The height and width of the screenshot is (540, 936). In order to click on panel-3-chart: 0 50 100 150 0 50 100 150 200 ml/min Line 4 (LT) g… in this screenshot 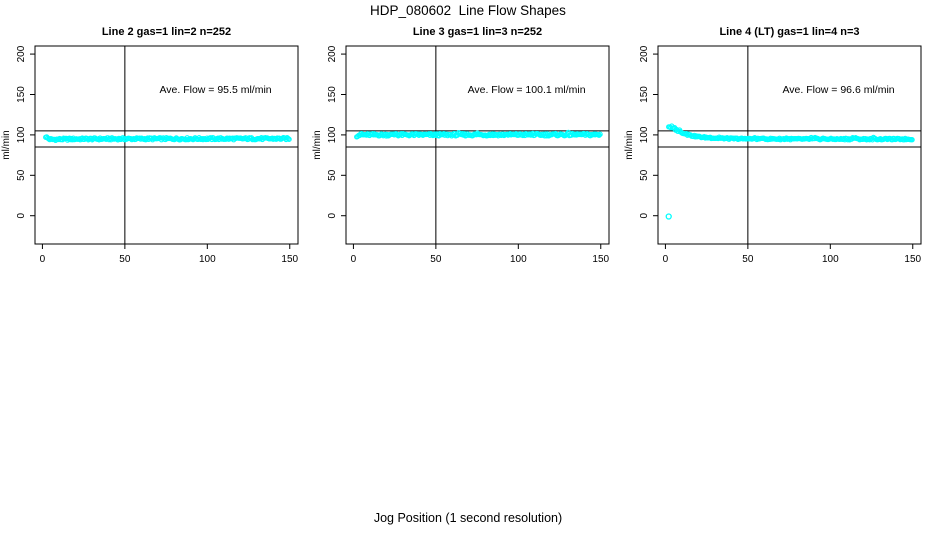, I will do `click(773, 145)`.